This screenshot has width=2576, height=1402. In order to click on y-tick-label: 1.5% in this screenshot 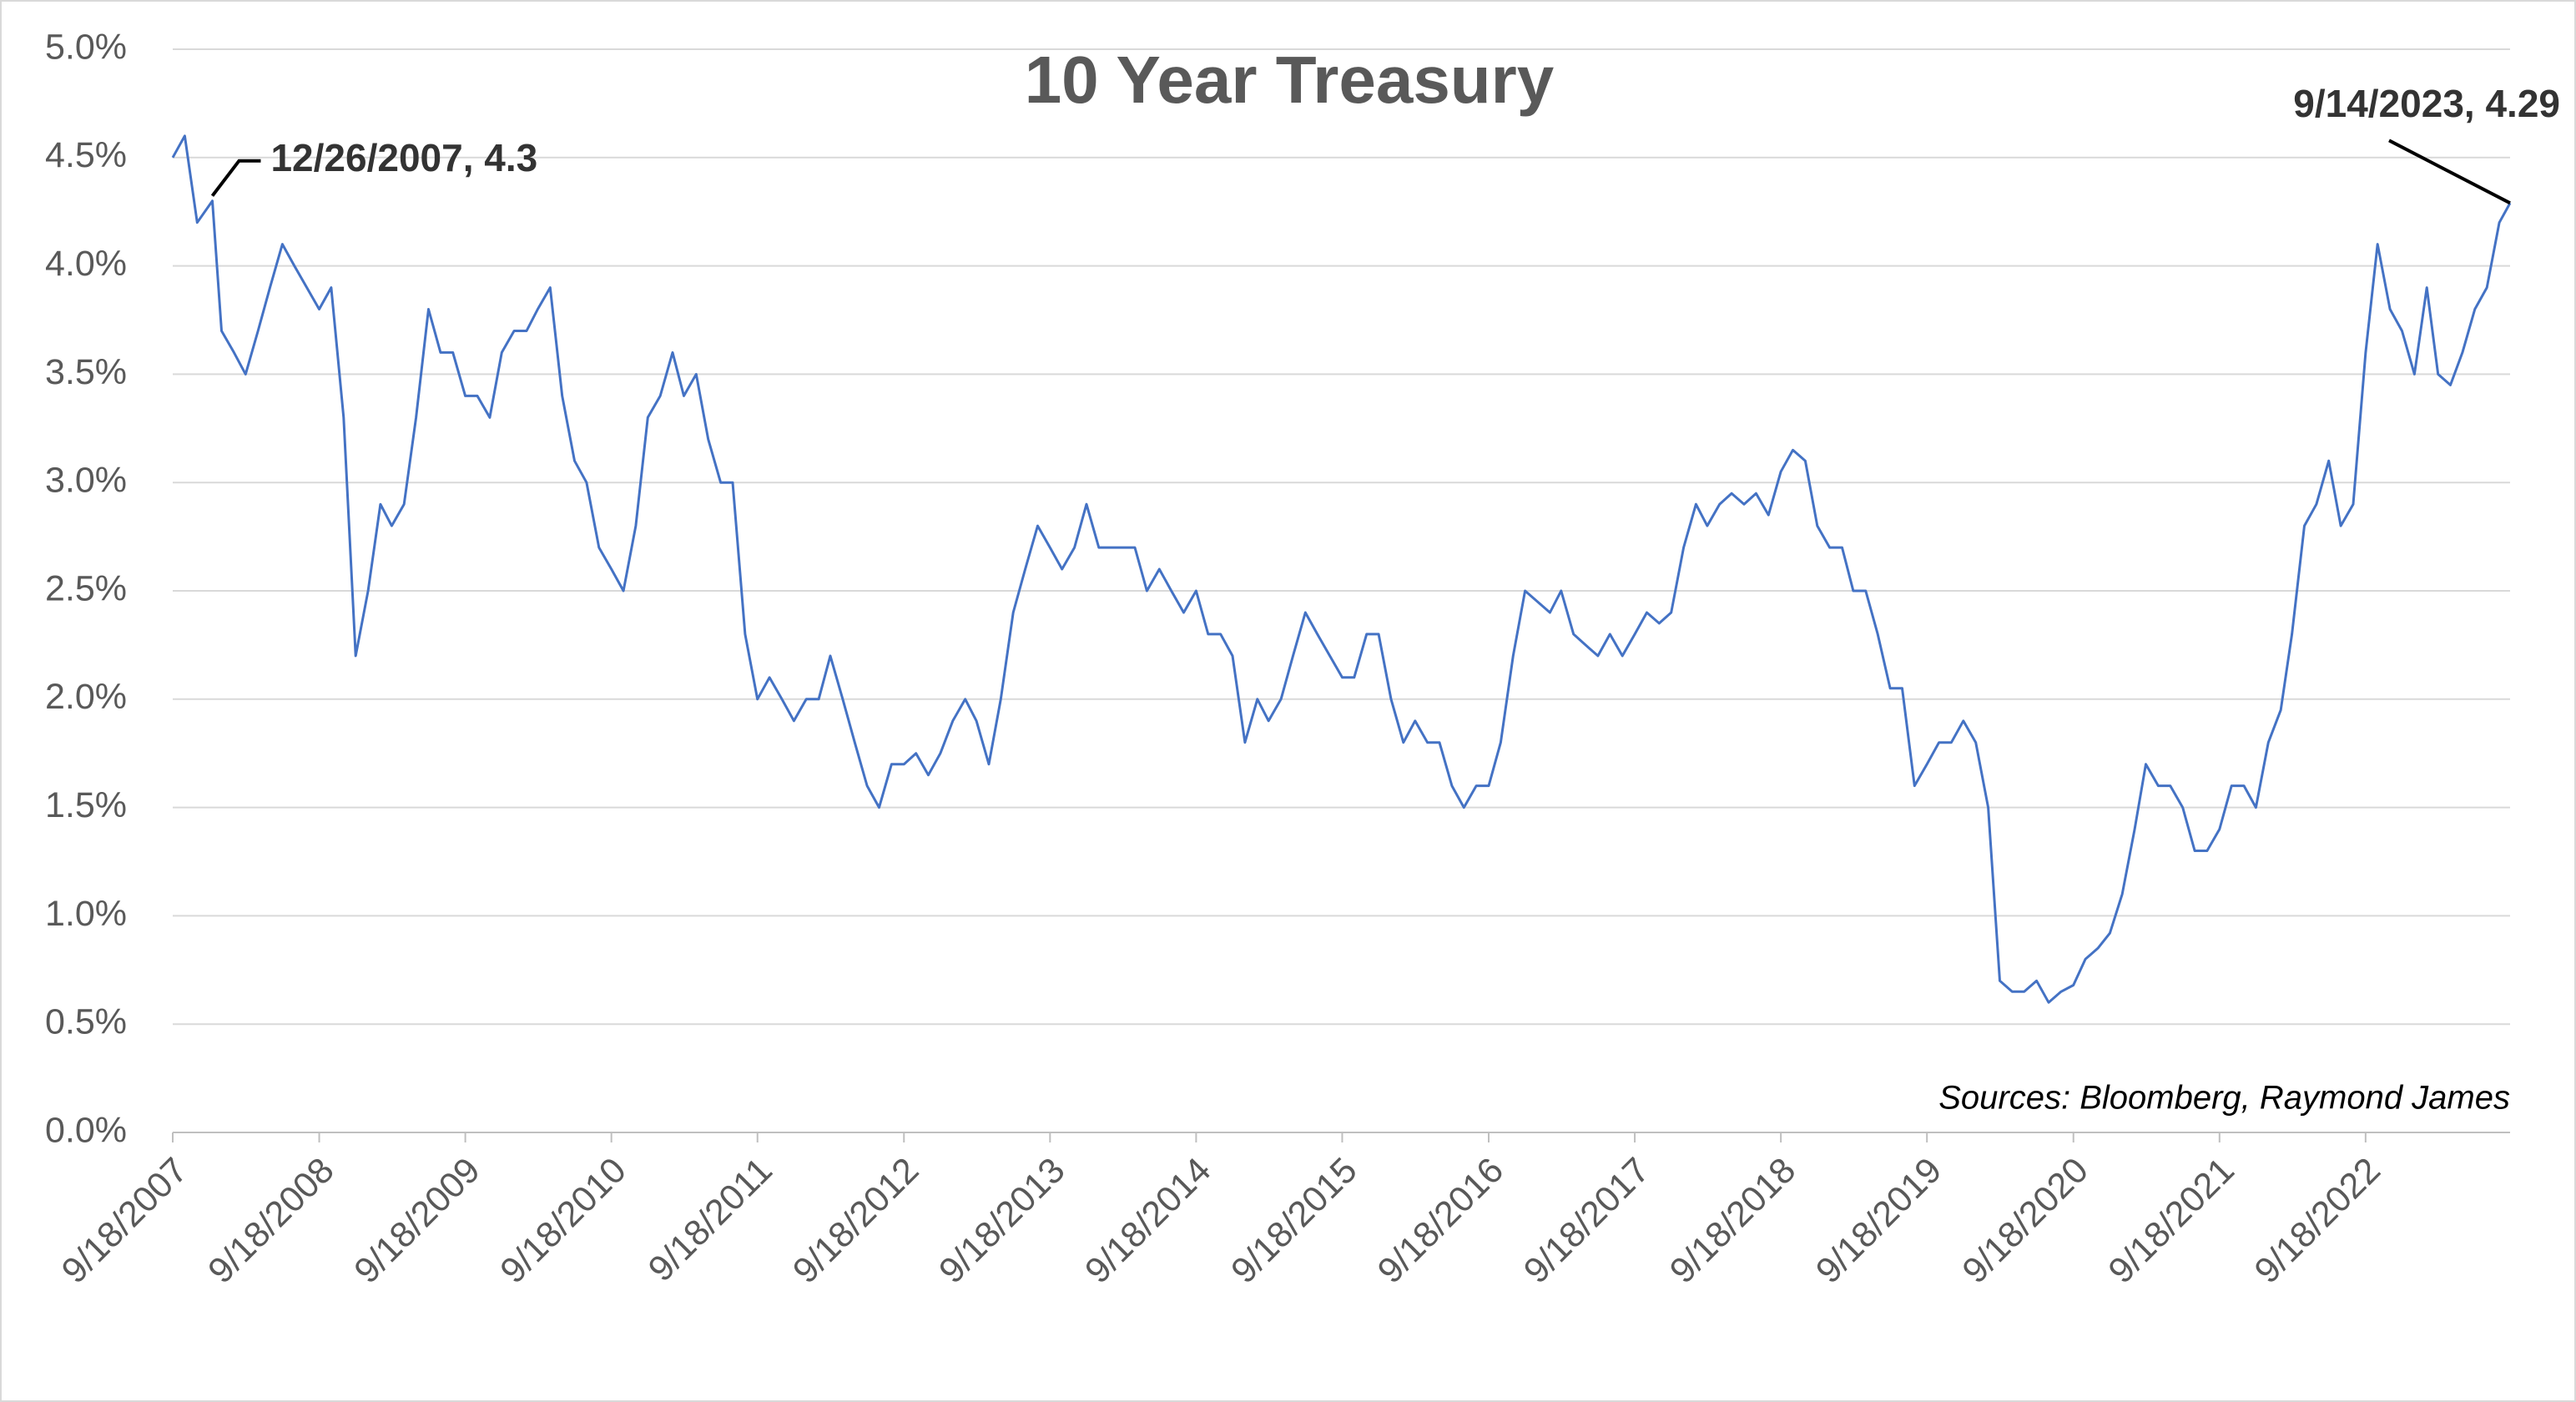, I will do `click(86, 805)`.